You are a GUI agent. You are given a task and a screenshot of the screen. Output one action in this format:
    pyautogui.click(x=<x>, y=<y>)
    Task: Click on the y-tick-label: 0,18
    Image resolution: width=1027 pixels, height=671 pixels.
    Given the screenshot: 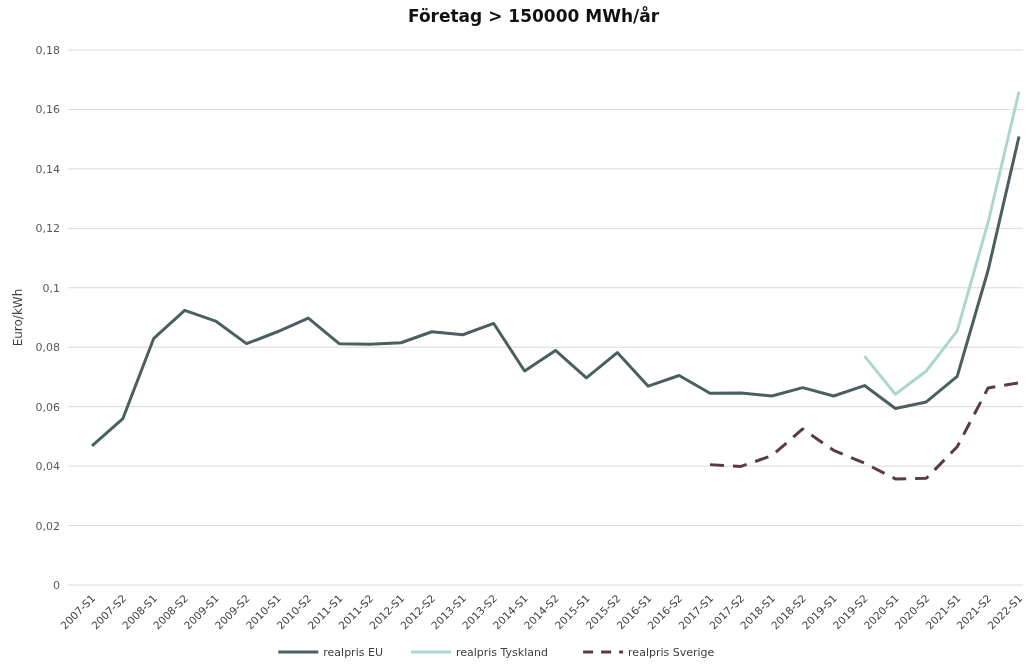 What is the action you would take?
    pyautogui.click(x=47, y=50)
    